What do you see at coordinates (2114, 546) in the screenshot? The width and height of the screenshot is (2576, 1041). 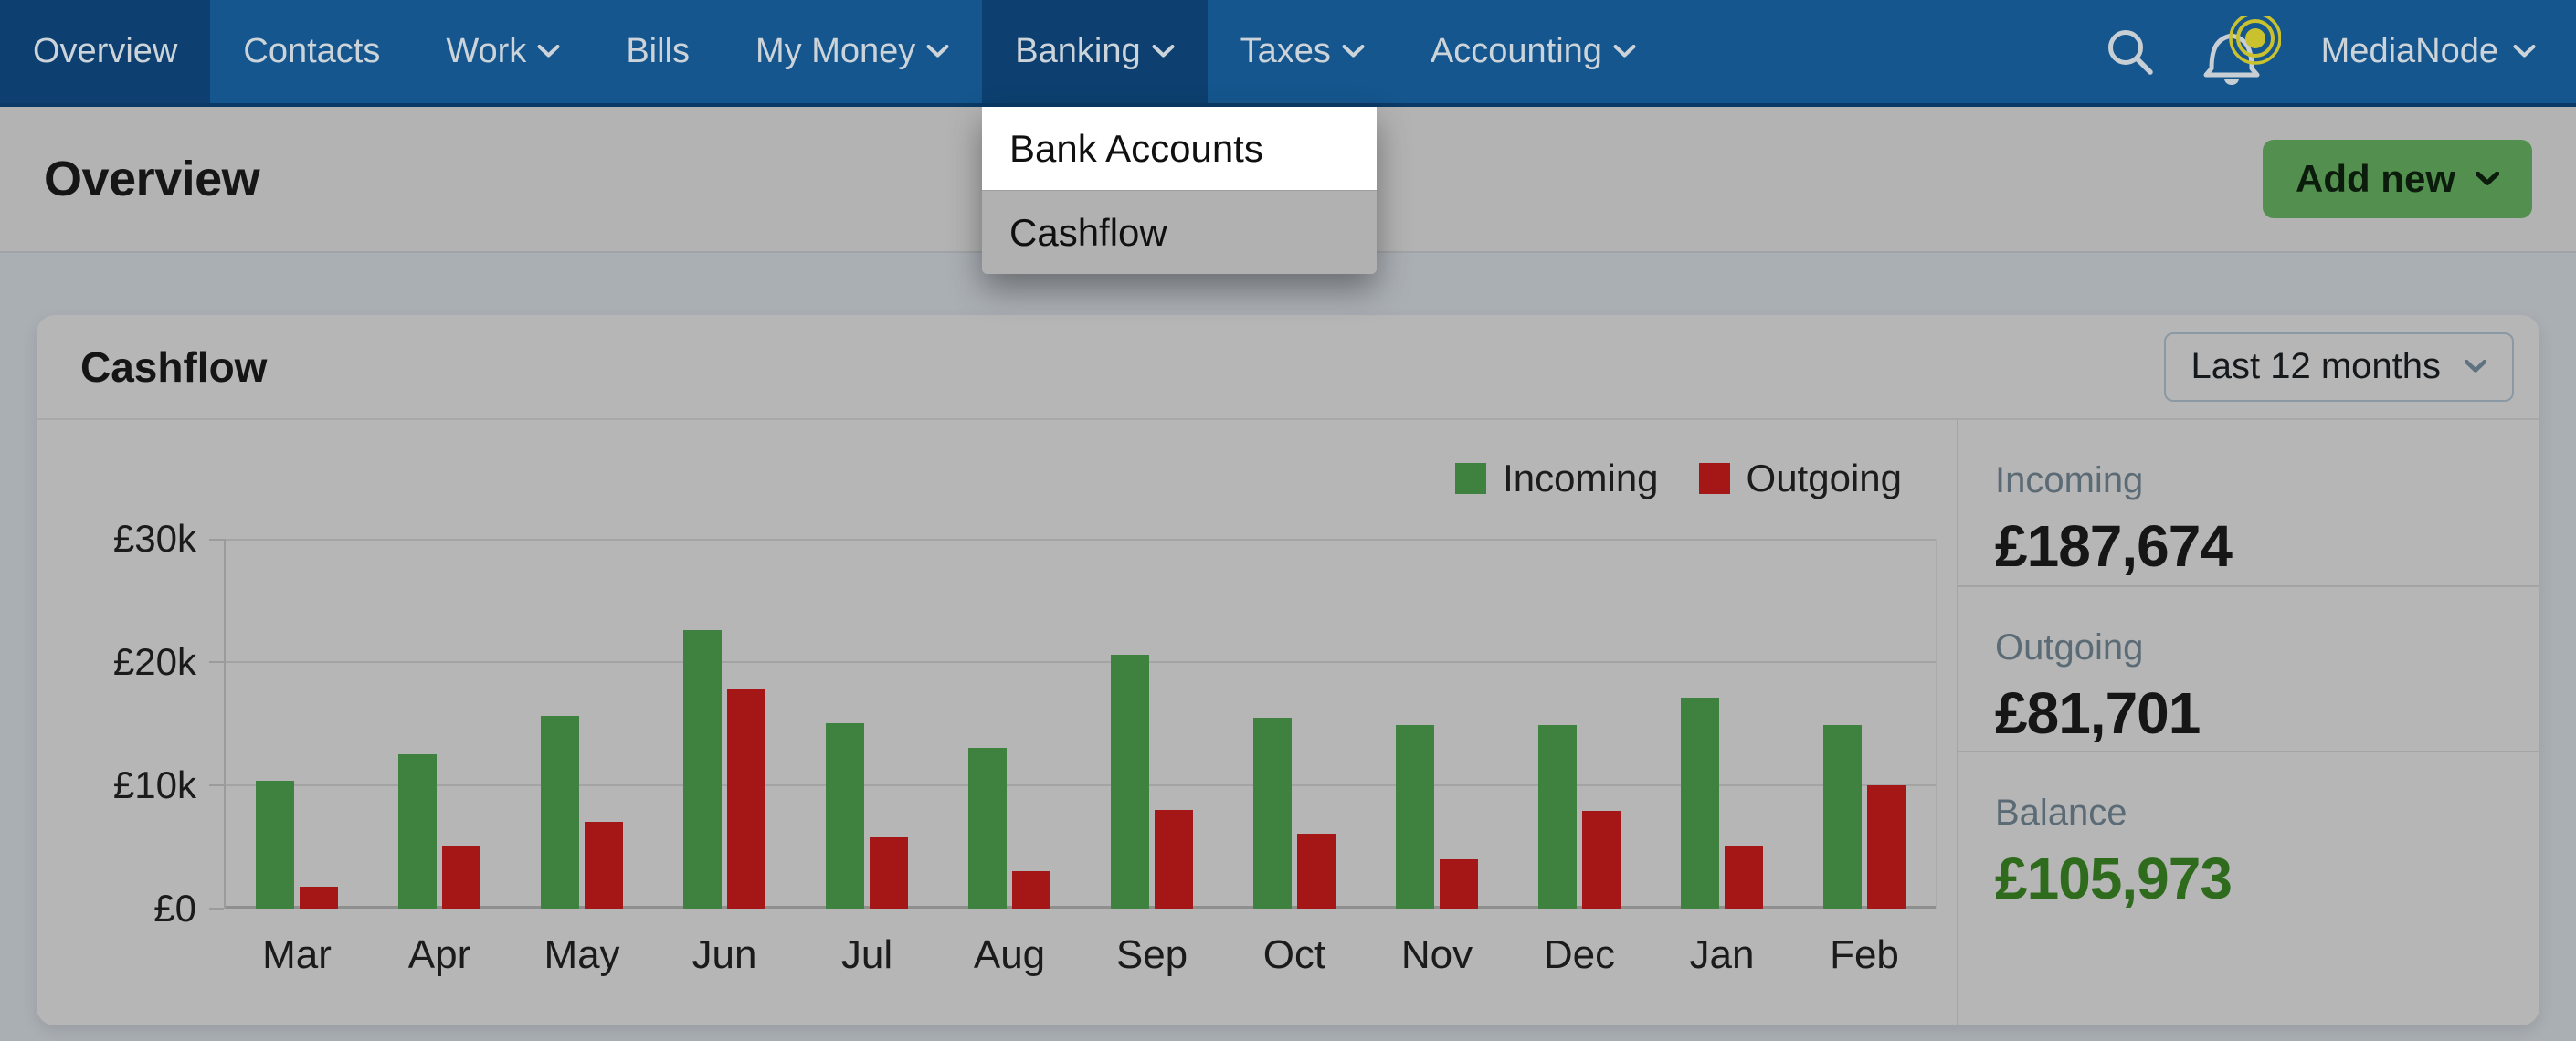 I see `summary-value: £187,674` at bounding box center [2114, 546].